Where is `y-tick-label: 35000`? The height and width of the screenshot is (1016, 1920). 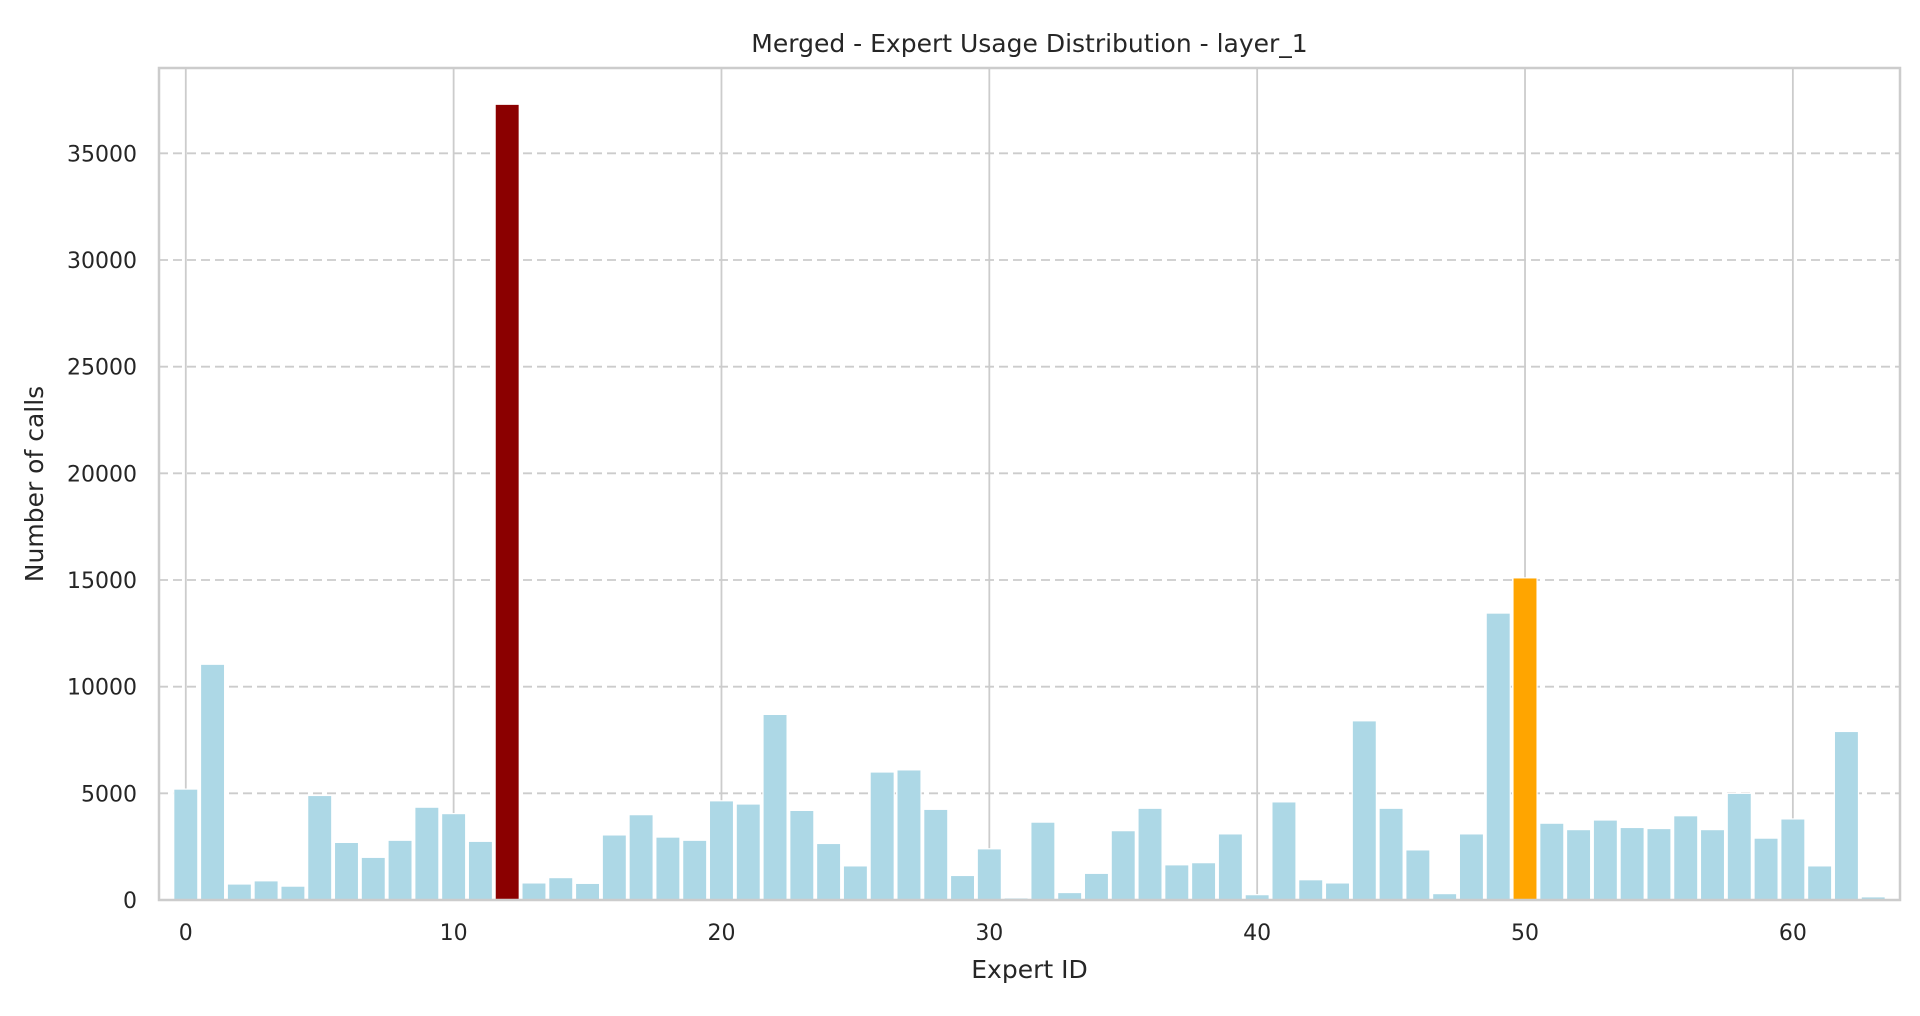
y-tick-label: 35000 is located at coordinates (102, 154).